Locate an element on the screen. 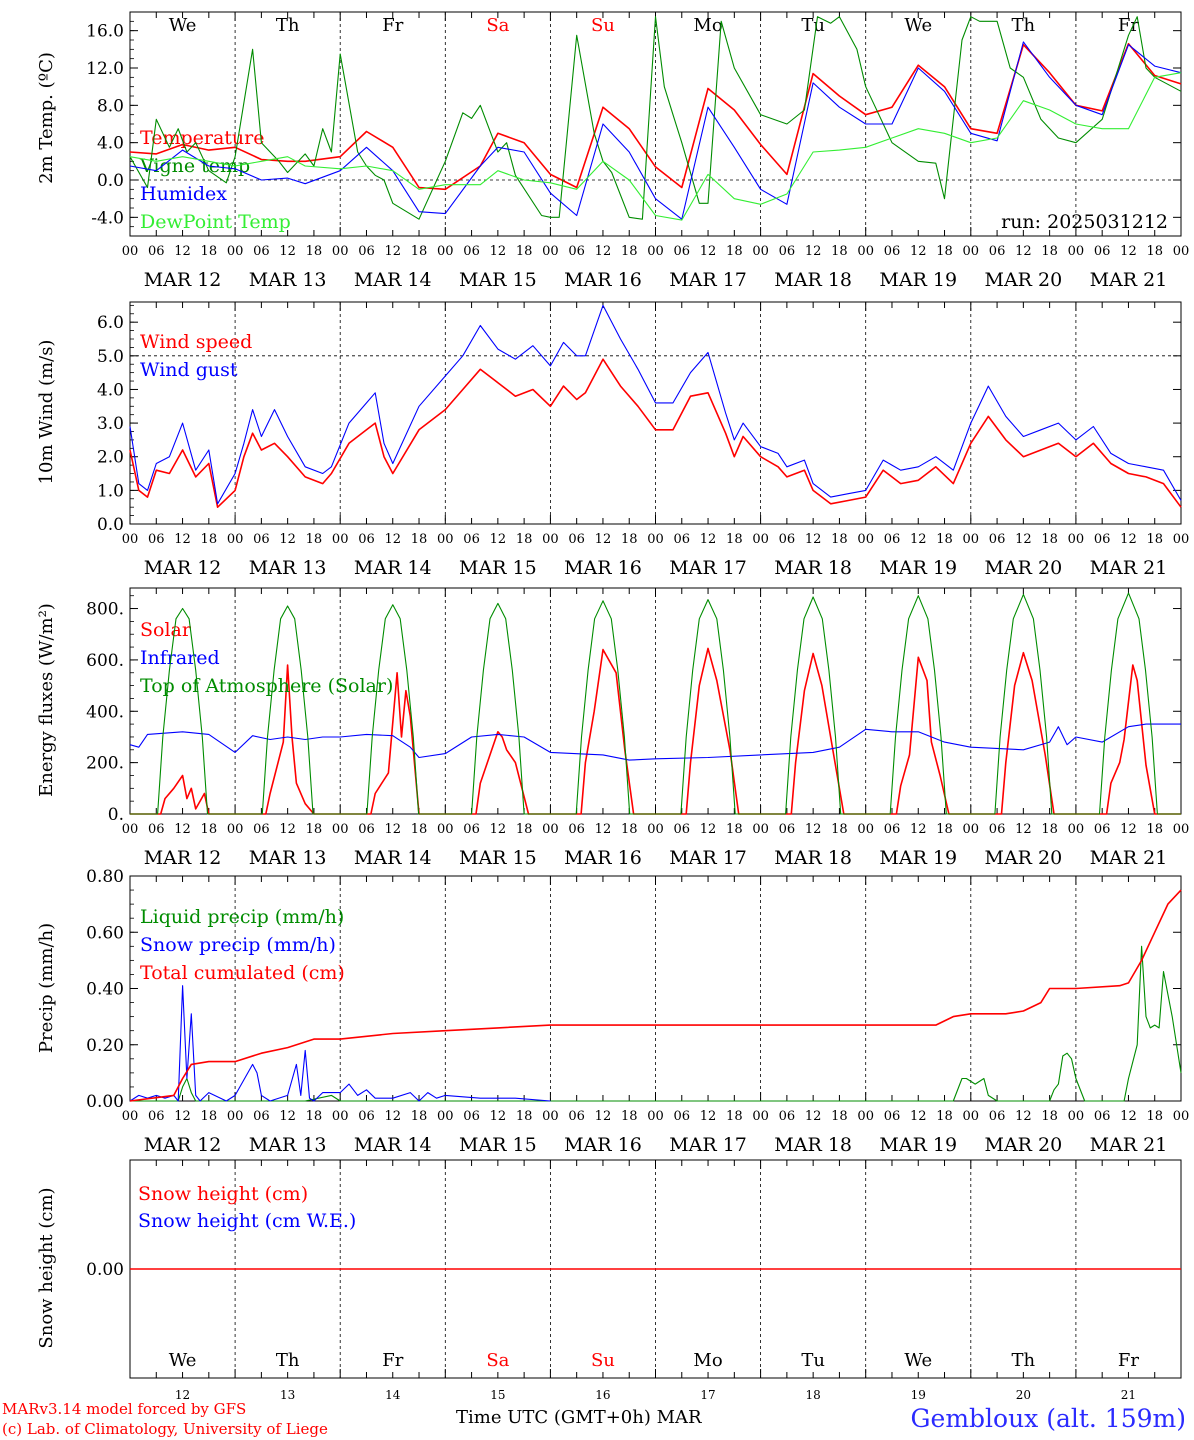 The width and height of the screenshot is (1194, 1440). y-tick-label: 200. is located at coordinates (105, 764).